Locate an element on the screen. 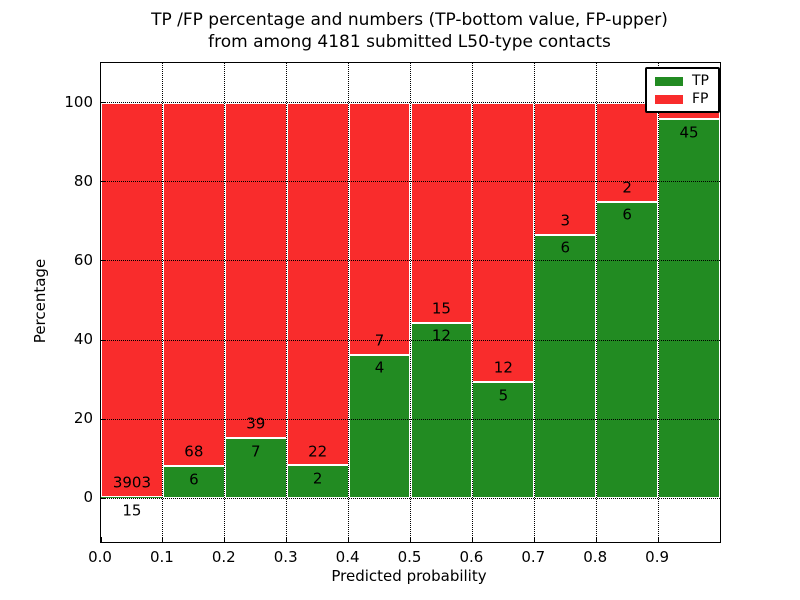 This screenshot has width=800, height=600. x-tick-label: 0.5 is located at coordinates (409, 557).